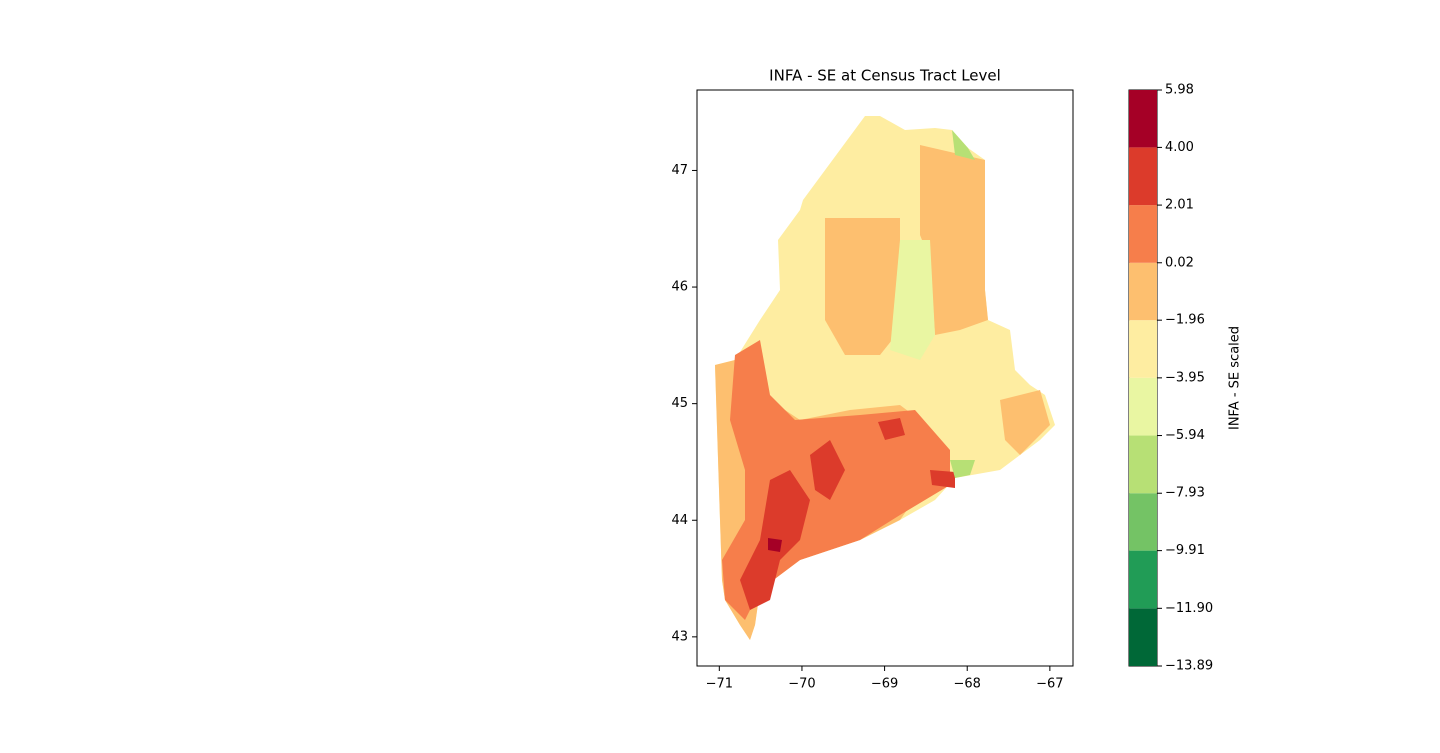  Describe the element at coordinates (1185, 435) in the screenshot. I see `colorbar-tick-label: −5.94` at that location.